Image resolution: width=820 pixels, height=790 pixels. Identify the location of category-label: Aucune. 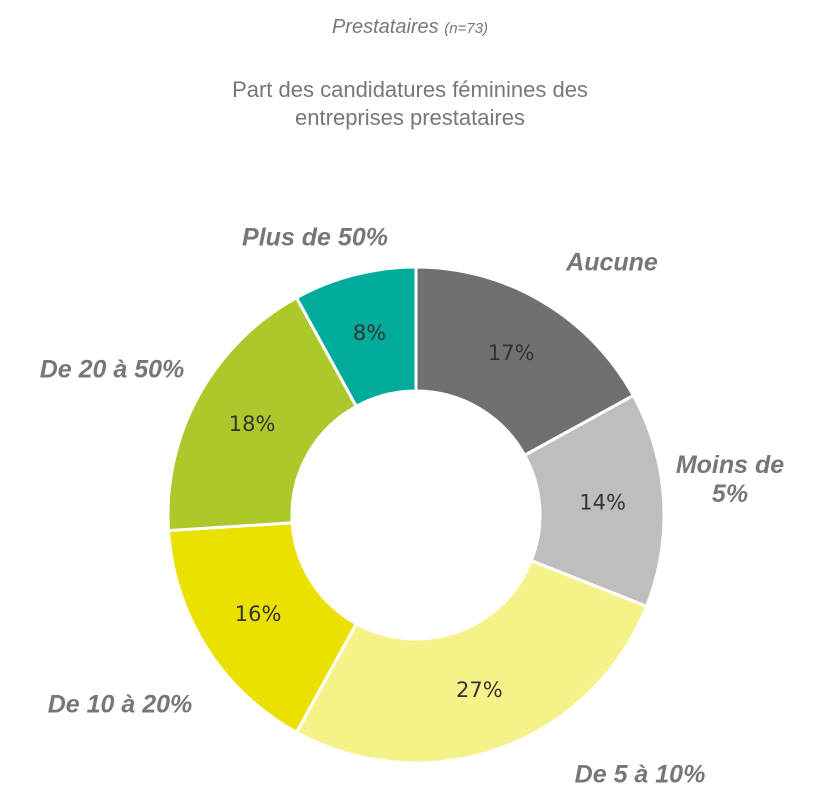
(612, 262).